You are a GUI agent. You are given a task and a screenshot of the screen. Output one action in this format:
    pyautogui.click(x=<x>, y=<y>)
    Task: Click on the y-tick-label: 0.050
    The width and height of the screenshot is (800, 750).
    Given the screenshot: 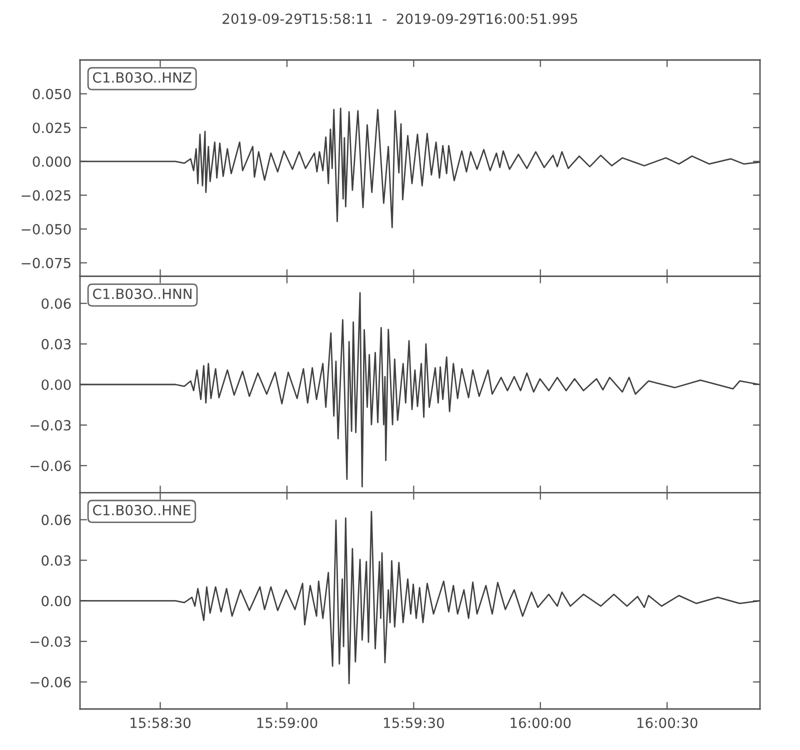 What is the action you would take?
    pyautogui.click(x=51, y=94)
    